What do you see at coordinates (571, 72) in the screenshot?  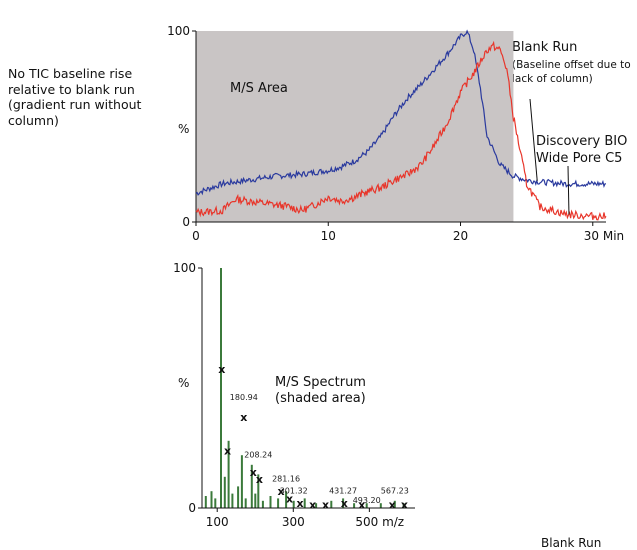 I see `blank-run-sublabel: (Baseline offset due to lack of column)` at bounding box center [571, 72].